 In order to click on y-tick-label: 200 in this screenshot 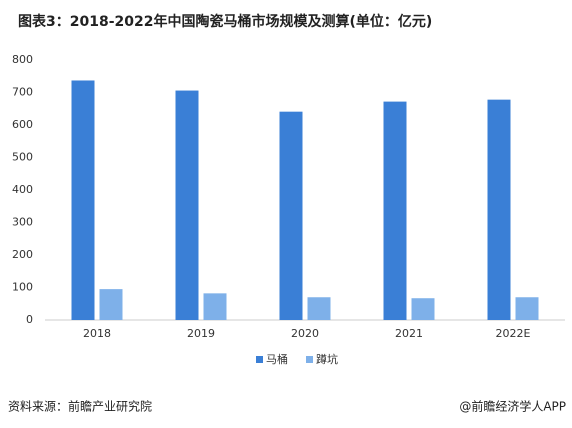, I will do `click(22, 254)`.